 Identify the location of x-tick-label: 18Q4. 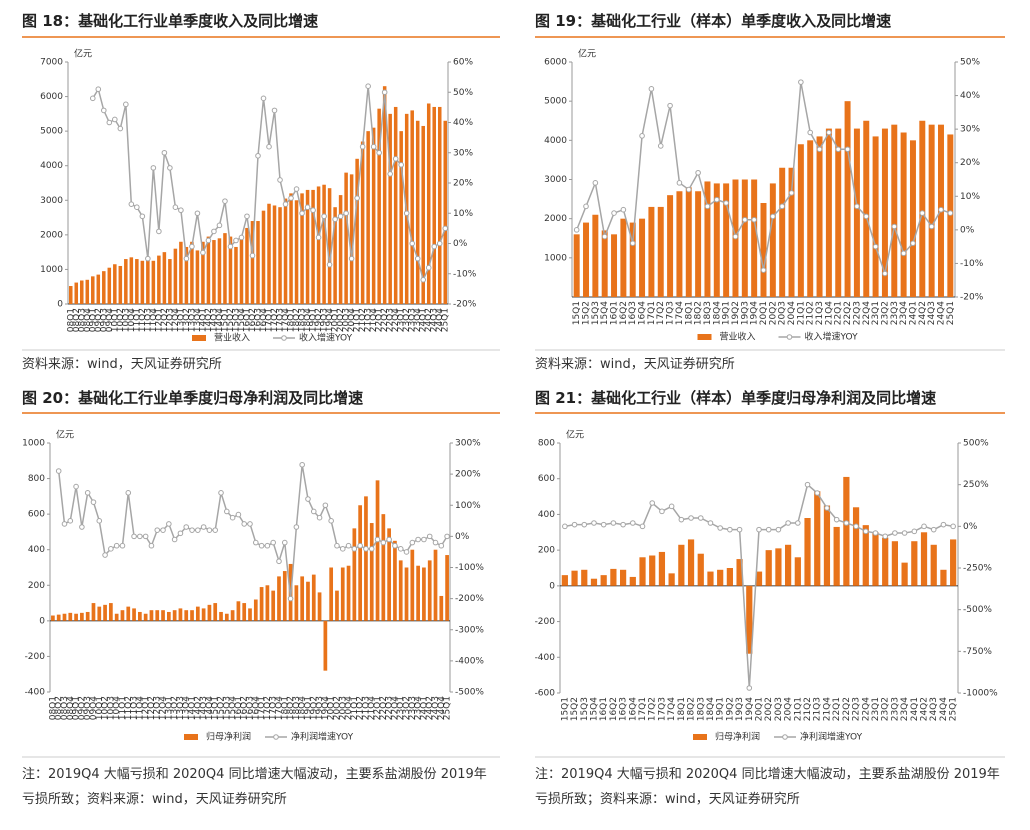
(308, 320).